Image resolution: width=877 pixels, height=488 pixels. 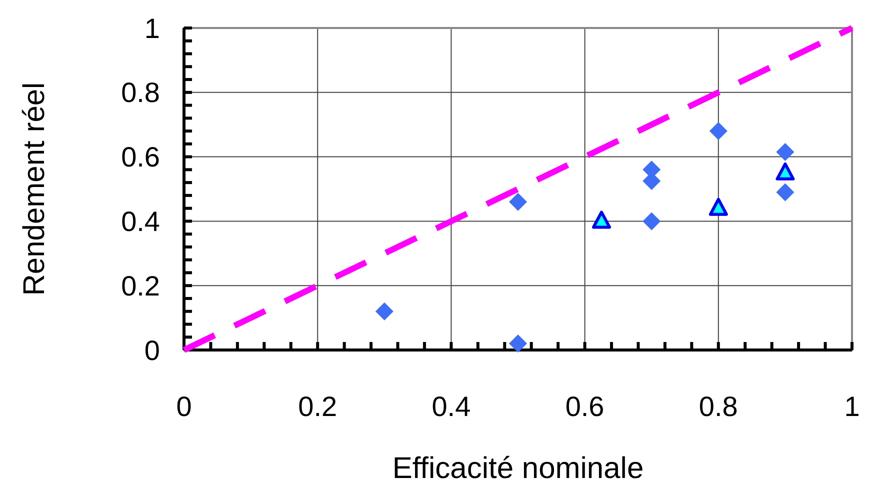 What do you see at coordinates (140, 286) in the screenshot?
I see `y-tick-label: 0.2` at bounding box center [140, 286].